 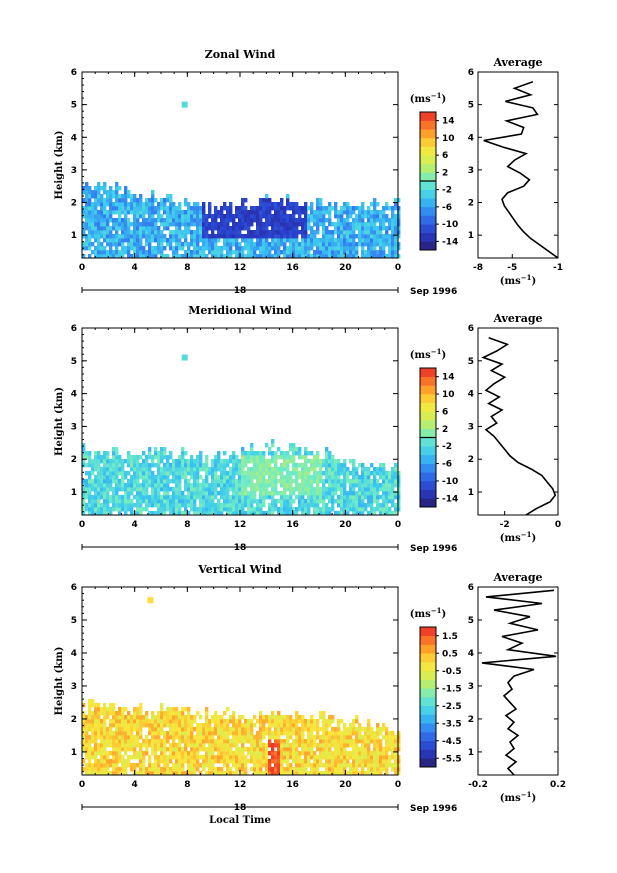 What do you see at coordinates (428, 142) in the screenshot?
I see `colorbar-segment` at bounding box center [428, 142].